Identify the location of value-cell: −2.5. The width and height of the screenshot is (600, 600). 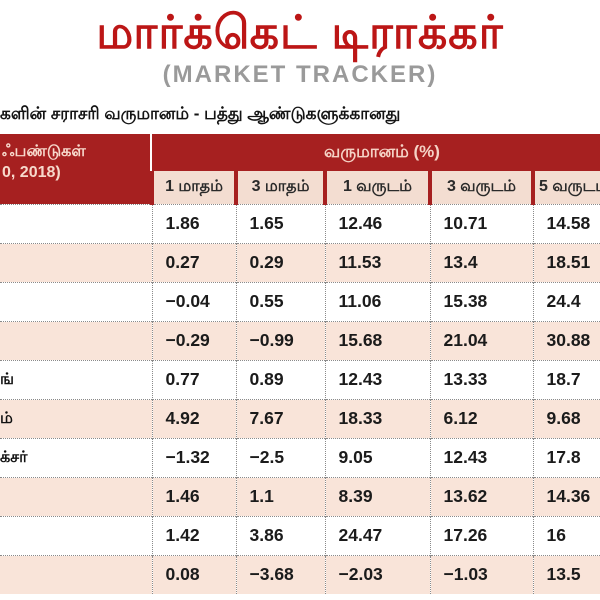
(280, 457).